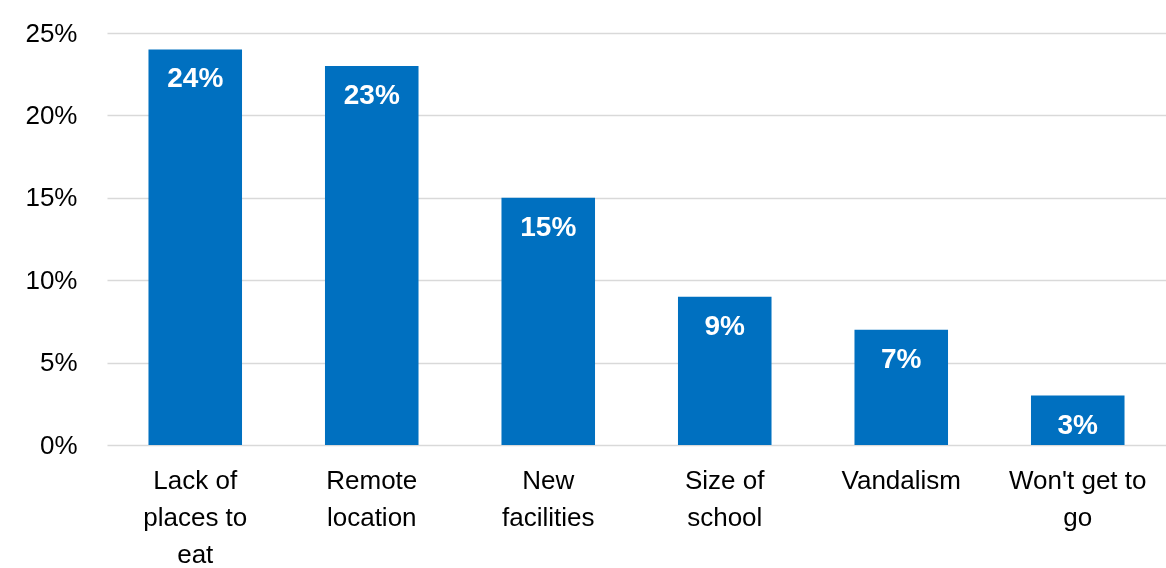 The image size is (1166, 568). Describe the element at coordinates (58, 444) in the screenshot. I see `y-tick-label: 0%` at that location.